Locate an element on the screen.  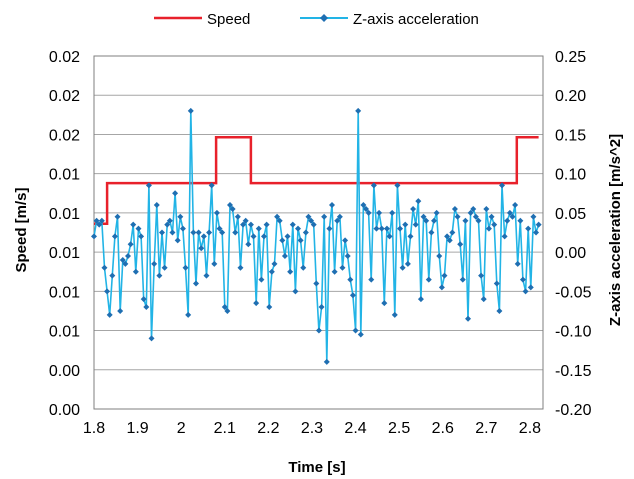
x-axis: 1.8 1.9 2 2.1 2.2 2.3 2.4 2.5 2.6 2.7 2.8 is located at coordinates (312, 428).